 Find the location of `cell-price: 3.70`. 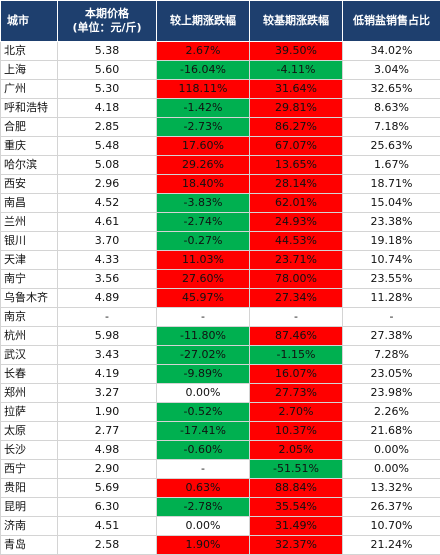

cell-price: 3.70 is located at coordinates (107, 241).